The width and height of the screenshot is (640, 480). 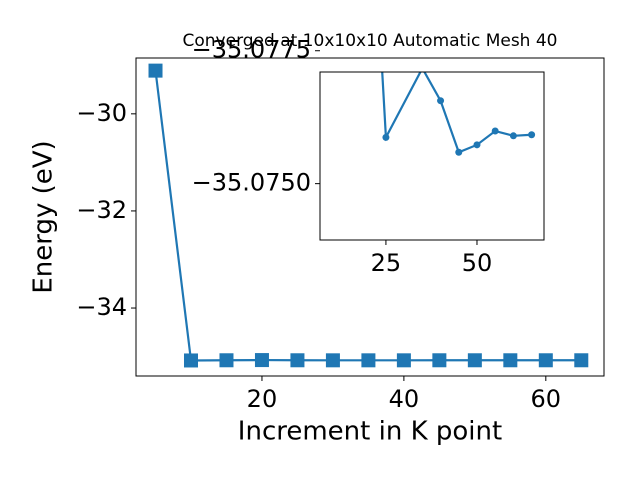 What do you see at coordinates (101, 210) in the screenshot?
I see `y-tick-label: −32` at bounding box center [101, 210].